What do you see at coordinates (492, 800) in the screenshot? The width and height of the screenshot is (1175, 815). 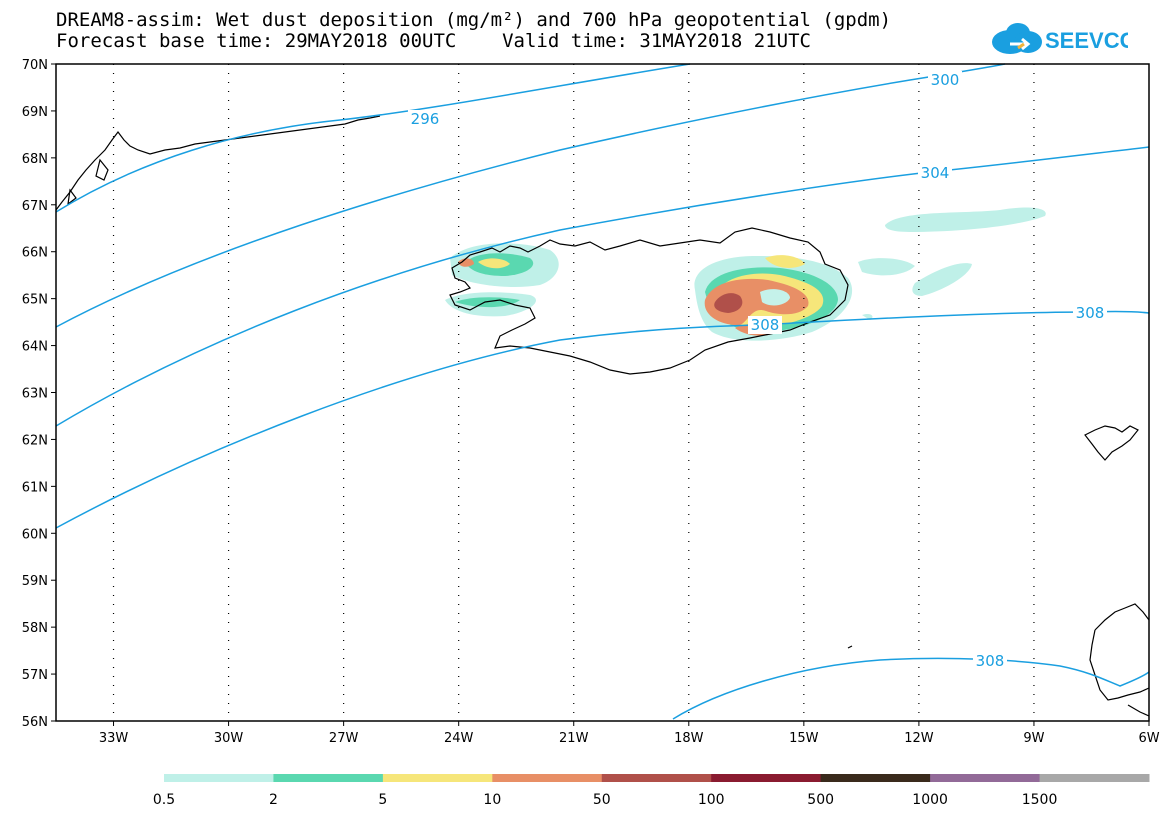 I see `legend-label: 10` at bounding box center [492, 800].